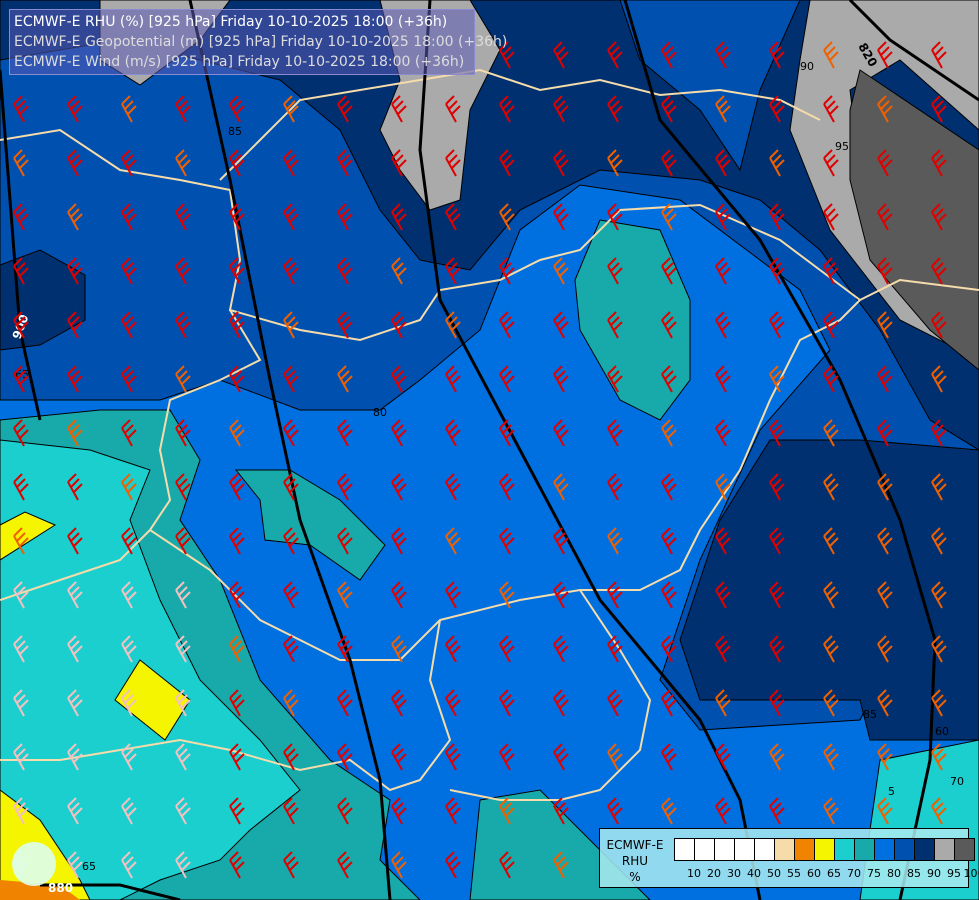 The height and width of the screenshot is (900, 979). I want to click on legend-tick-label: 100, so click(971, 873).